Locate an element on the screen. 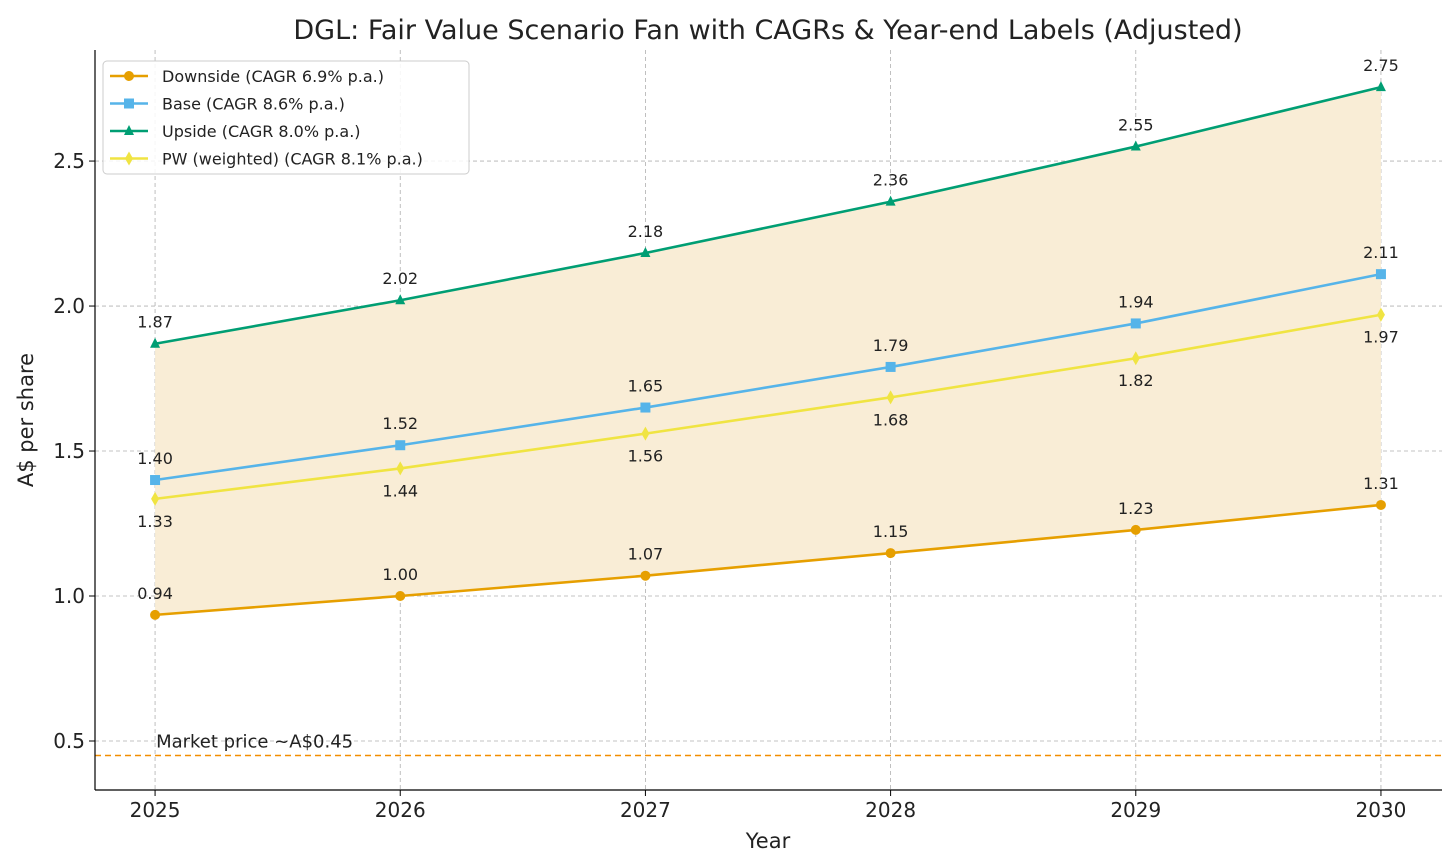 This screenshot has height=868, width=1456. data-label: 1.31 is located at coordinates (1381, 483).